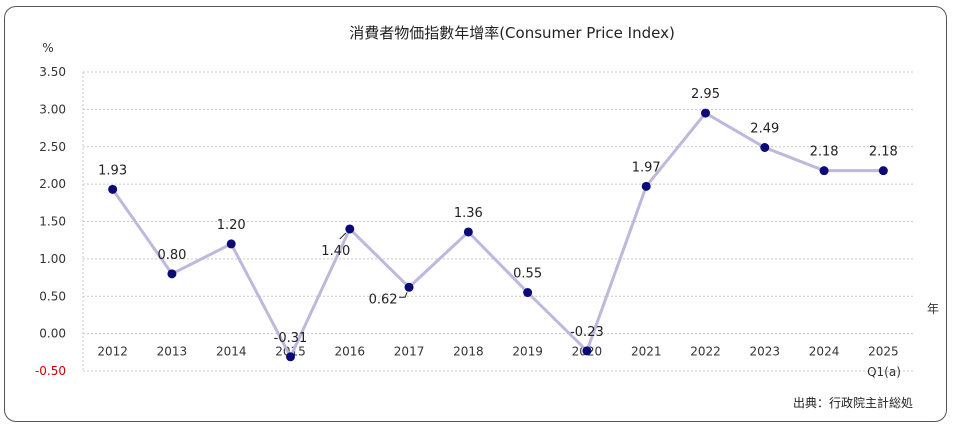 This screenshot has width=953, height=428. Describe the element at coordinates (231, 352) in the screenshot. I see `x-tick-label: 2014` at that location.